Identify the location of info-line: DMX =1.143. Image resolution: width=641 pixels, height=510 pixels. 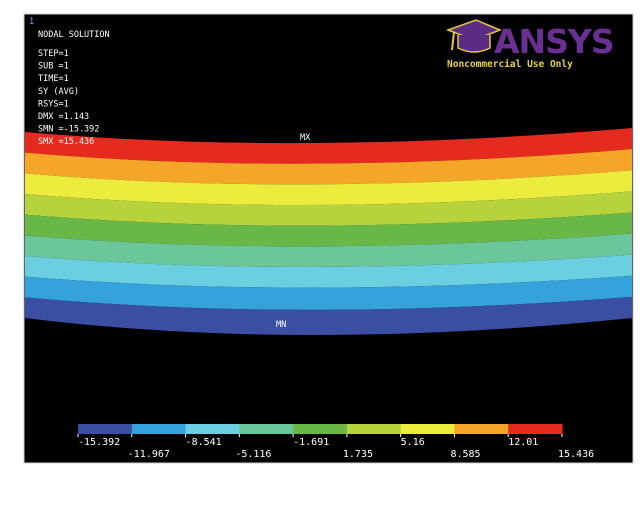
(63, 117).